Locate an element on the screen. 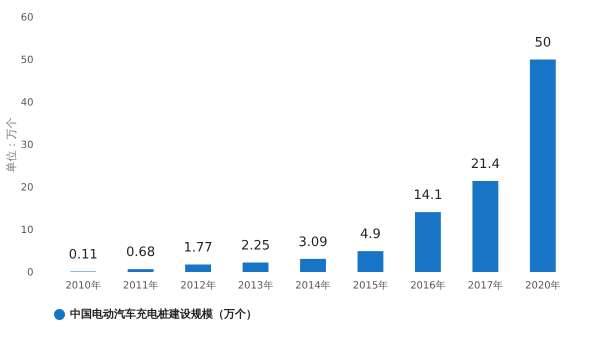 The width and height of the screenshot is (602, 345). y-tick-label: 50 is located at coordinates (27, 60).